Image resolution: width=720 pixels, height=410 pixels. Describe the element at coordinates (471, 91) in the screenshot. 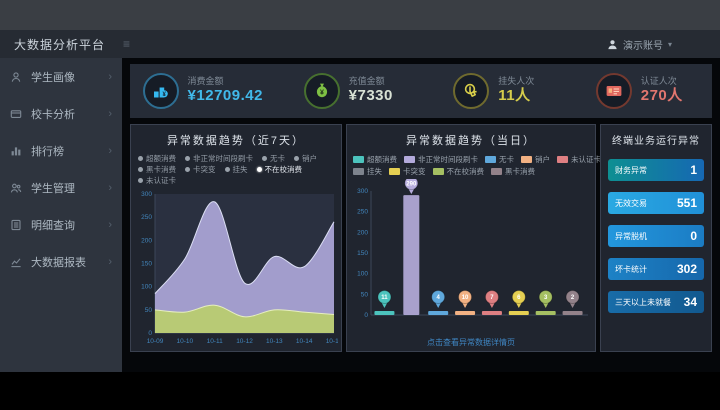

I see `touch-hand-icon` at that location.